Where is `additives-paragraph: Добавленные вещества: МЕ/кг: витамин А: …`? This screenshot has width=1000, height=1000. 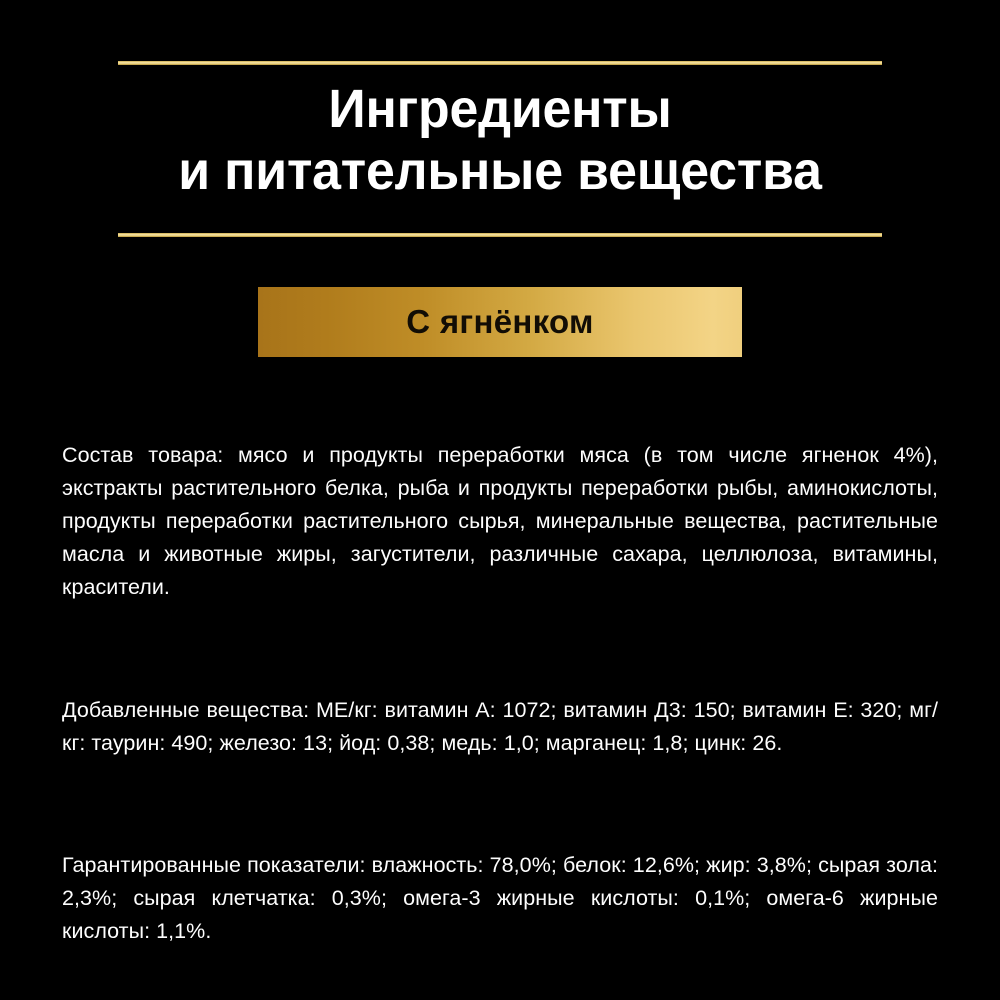 additives-paragraph: Добавленные вещества: МЕ/кг: витамин А: … is located at coordinates (500, 726).